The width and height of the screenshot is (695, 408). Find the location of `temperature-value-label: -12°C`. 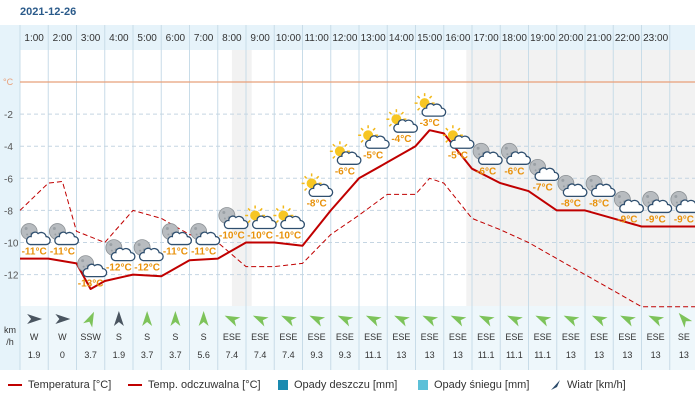

temperature-value-label: -12°C is located at coordinates (119, 268).